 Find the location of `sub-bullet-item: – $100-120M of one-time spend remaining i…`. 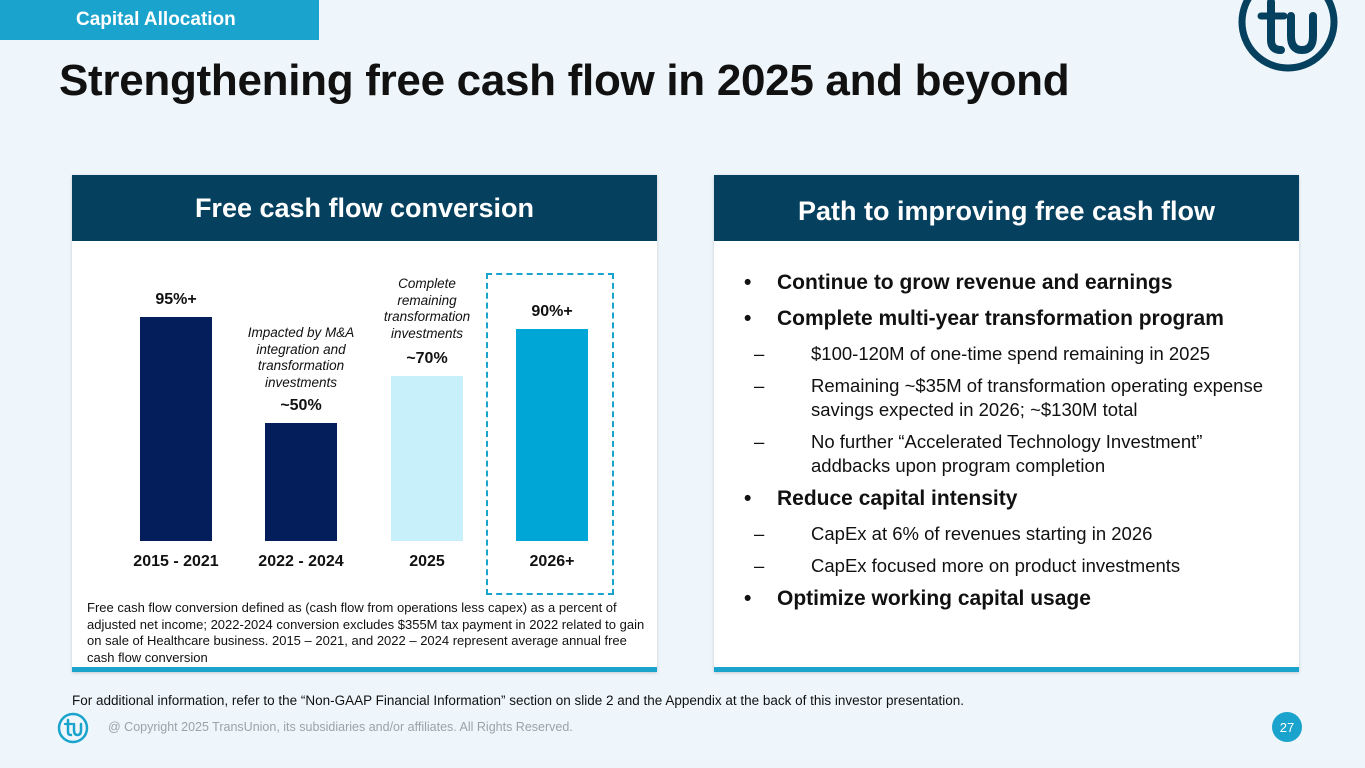

sub-bullet-item: – $100-120M of one-time spend remaining i… is located at coordinates (982, 353).